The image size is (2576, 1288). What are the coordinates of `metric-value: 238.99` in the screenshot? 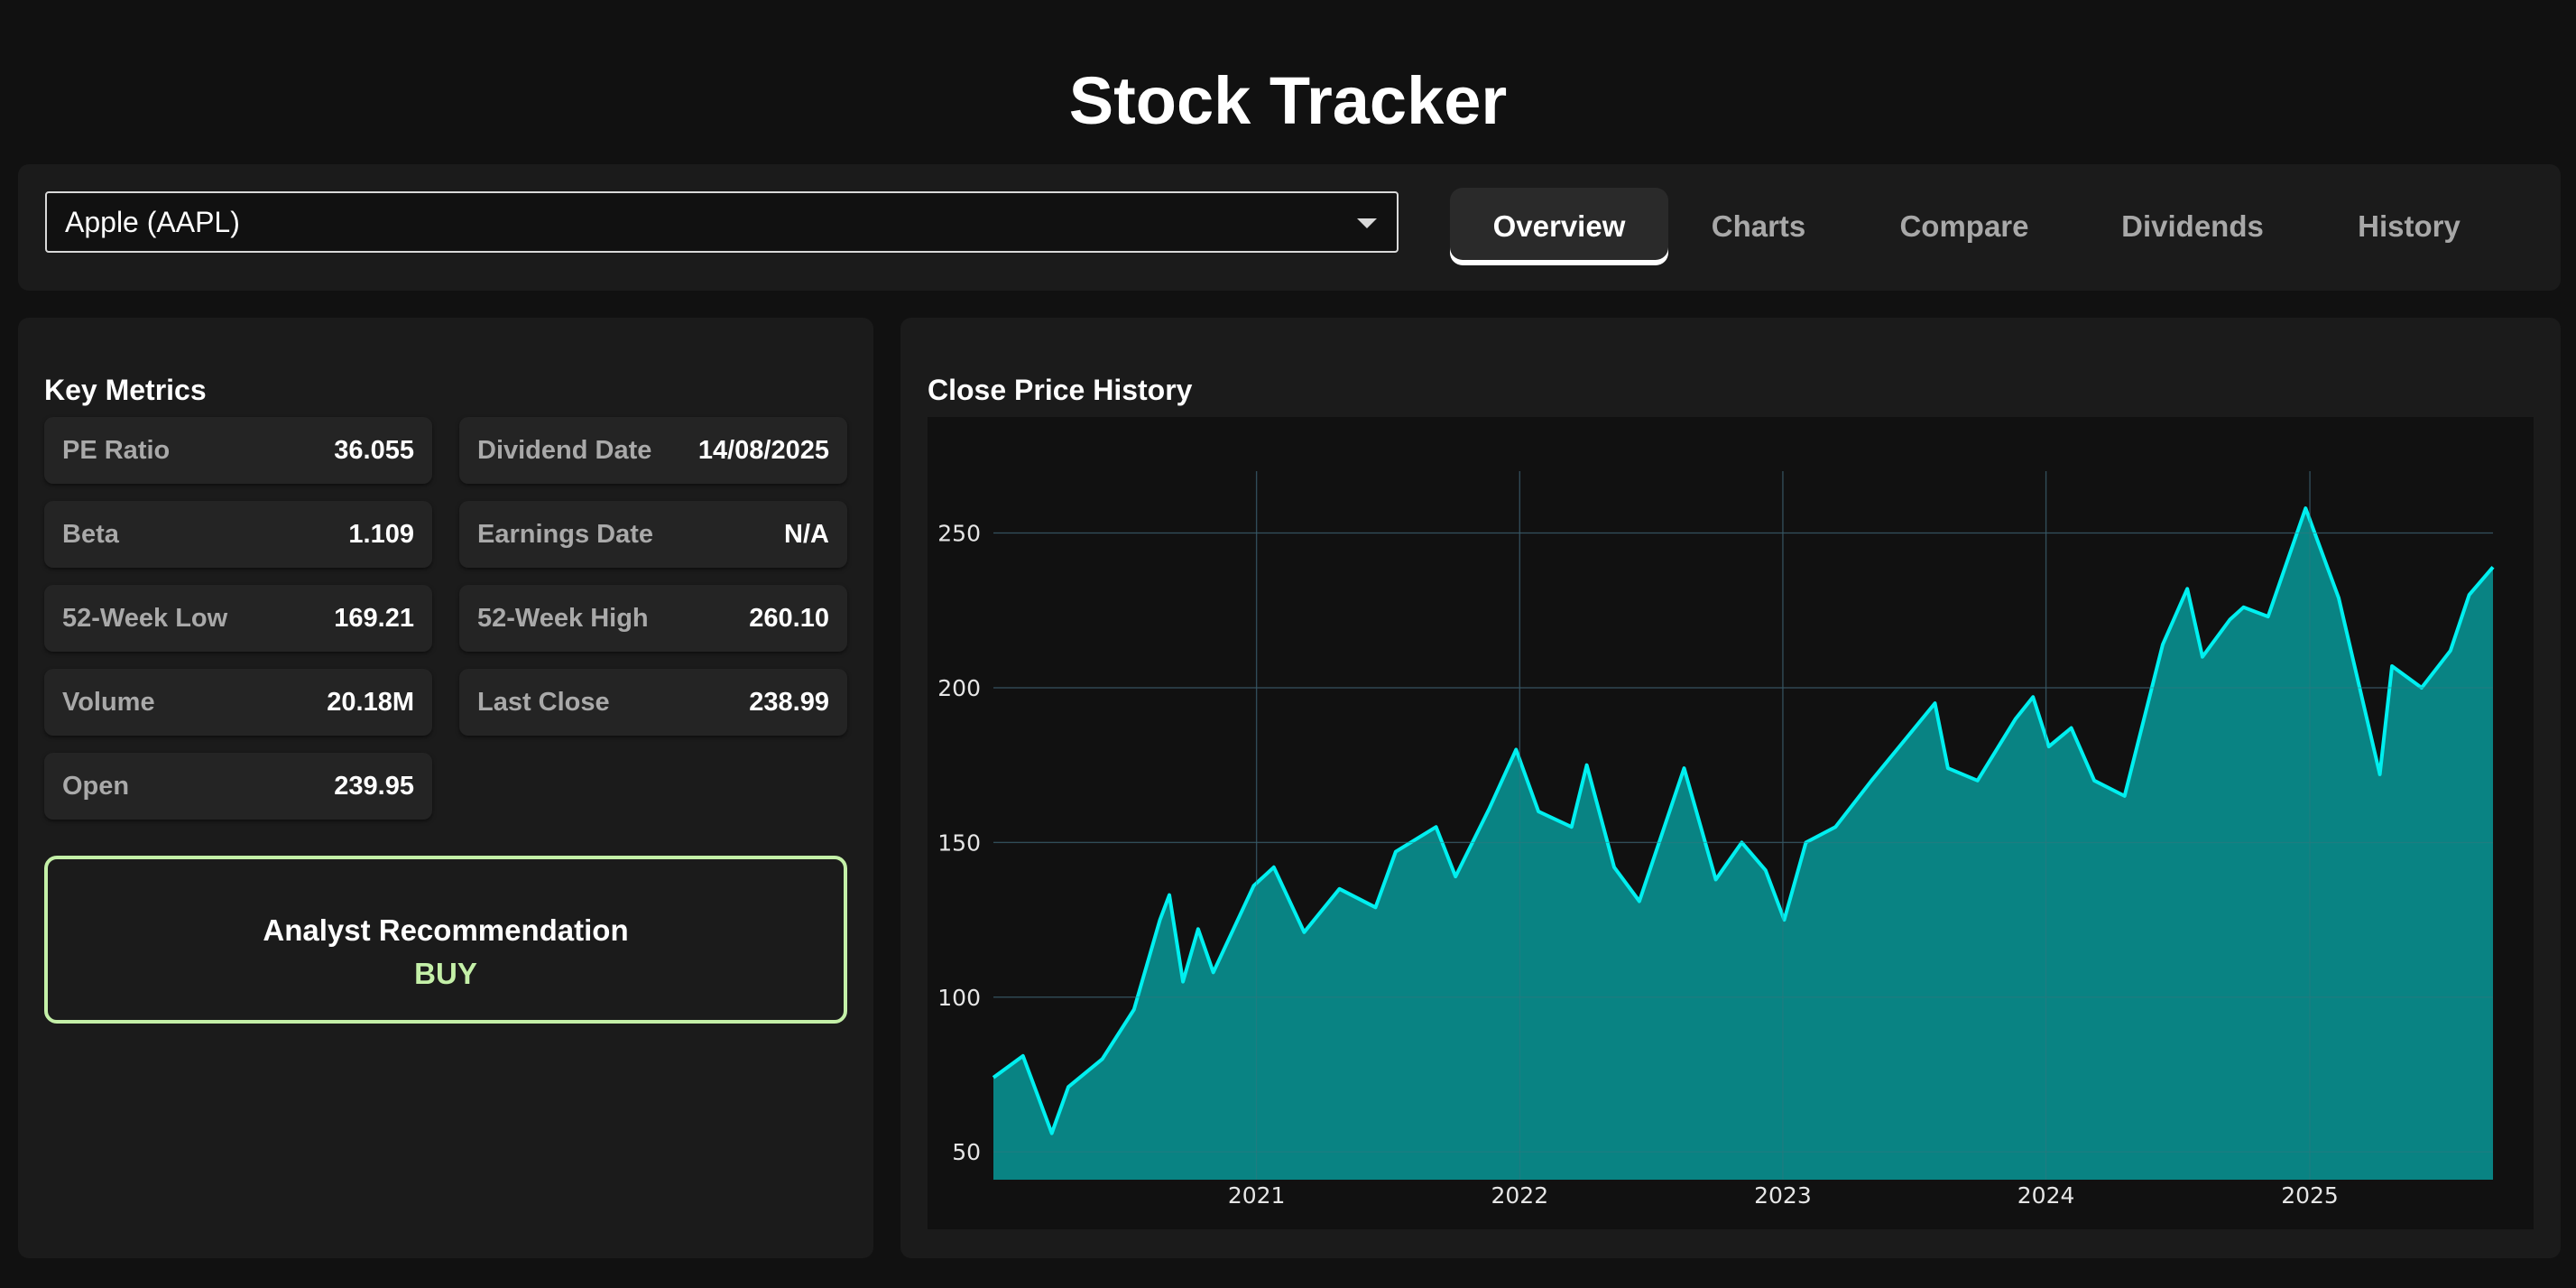 It's located at (789, 702).